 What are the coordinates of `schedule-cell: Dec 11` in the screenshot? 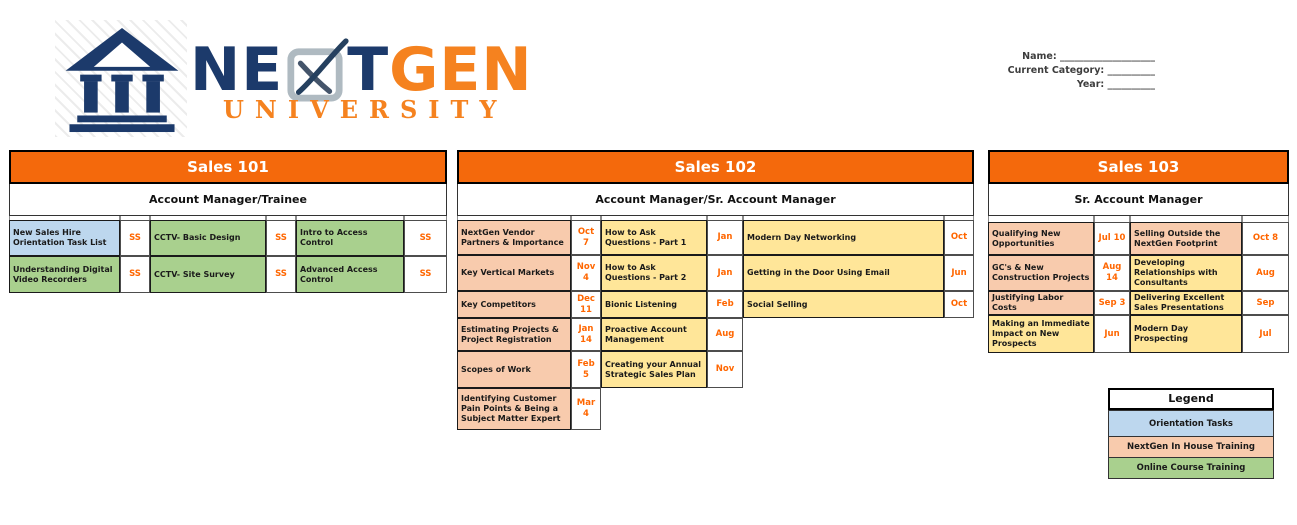 It's located at (586, 304).